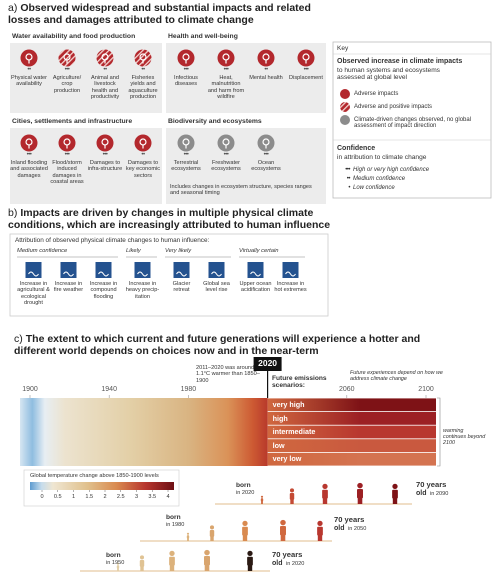  I want to click on year-label: 1940, so click(109, 389).